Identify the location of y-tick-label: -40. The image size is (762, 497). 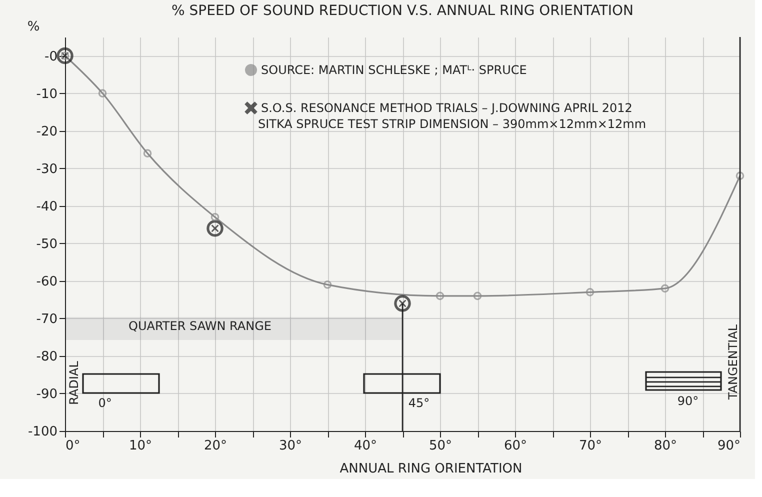
(47, 206).